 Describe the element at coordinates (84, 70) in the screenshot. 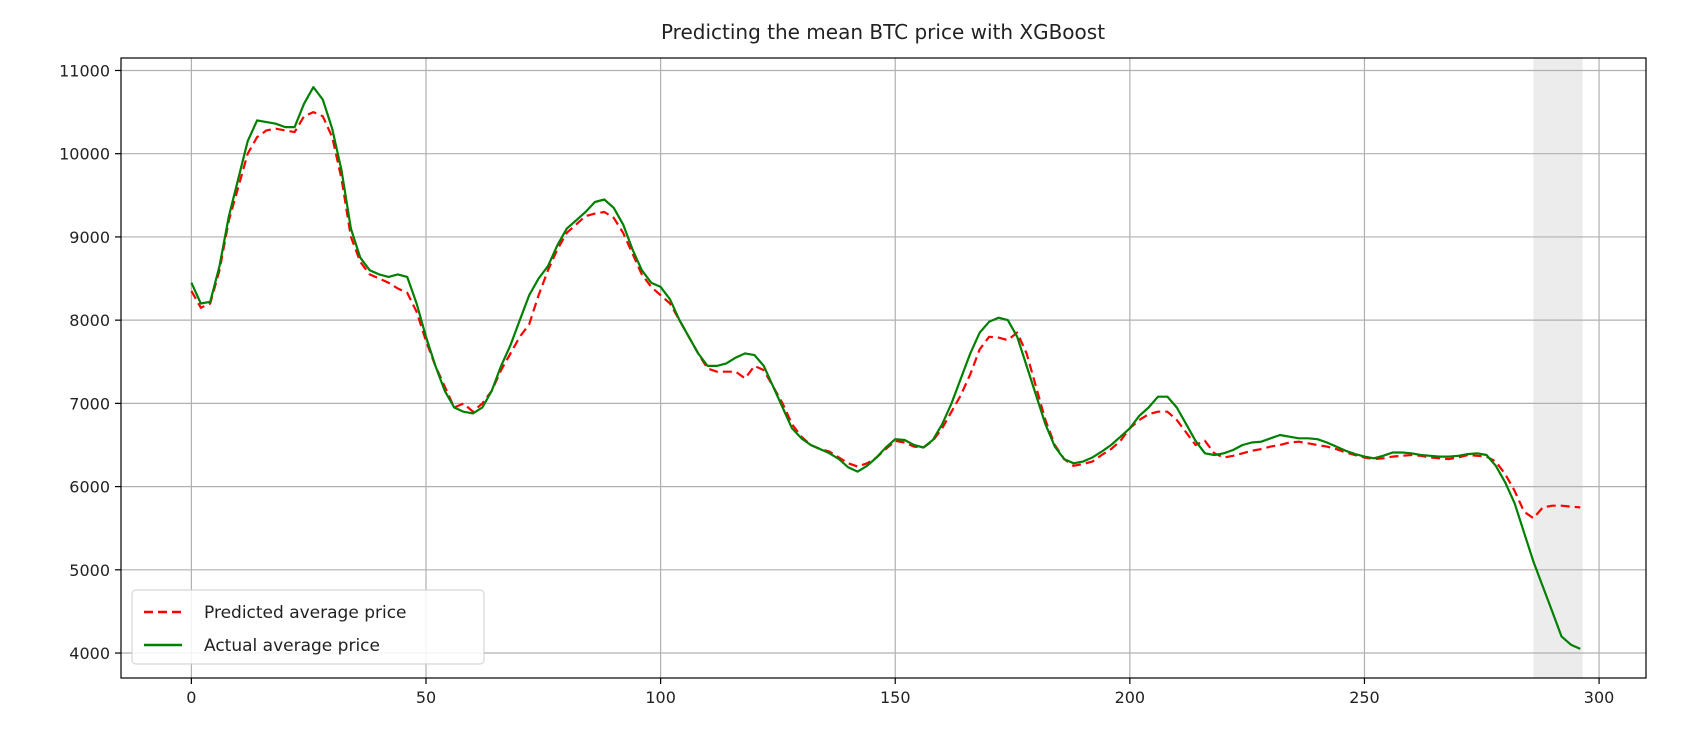

I see `y-tick-label: 11000` at that location.